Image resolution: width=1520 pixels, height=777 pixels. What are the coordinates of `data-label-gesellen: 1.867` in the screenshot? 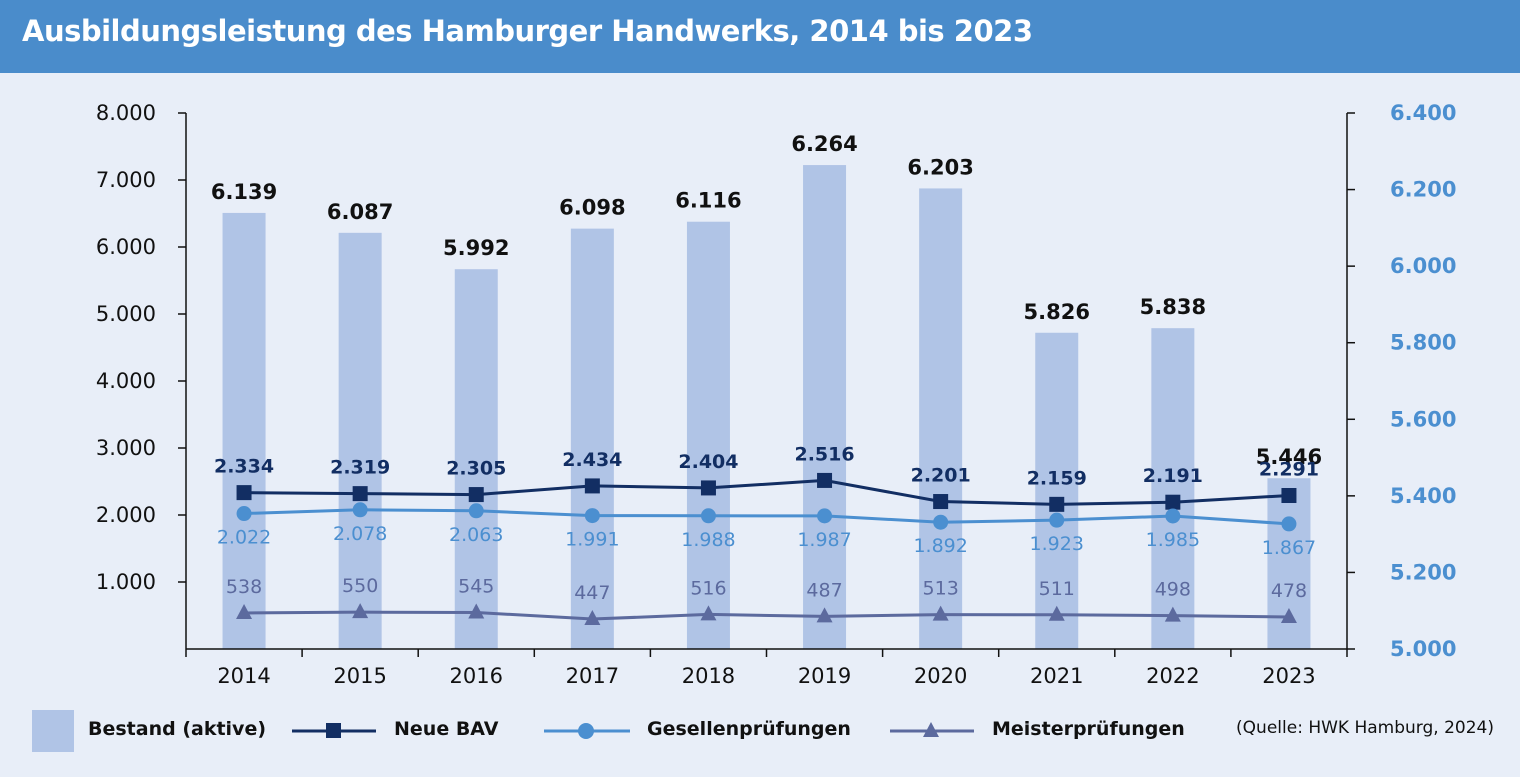 It's located at (1289, 548).